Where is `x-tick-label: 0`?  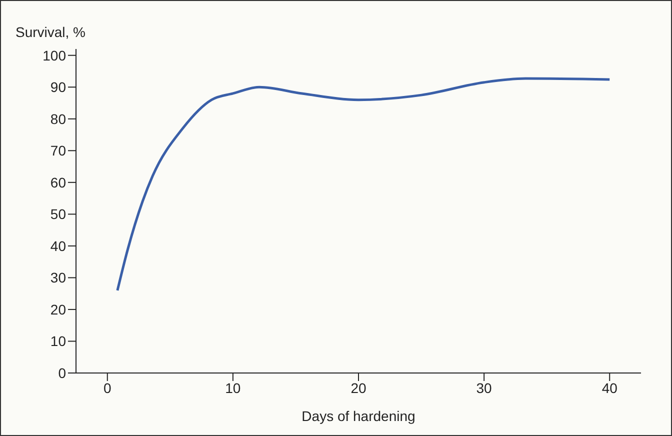
x-tick-label: 0 is located at coordinates (107, 388).